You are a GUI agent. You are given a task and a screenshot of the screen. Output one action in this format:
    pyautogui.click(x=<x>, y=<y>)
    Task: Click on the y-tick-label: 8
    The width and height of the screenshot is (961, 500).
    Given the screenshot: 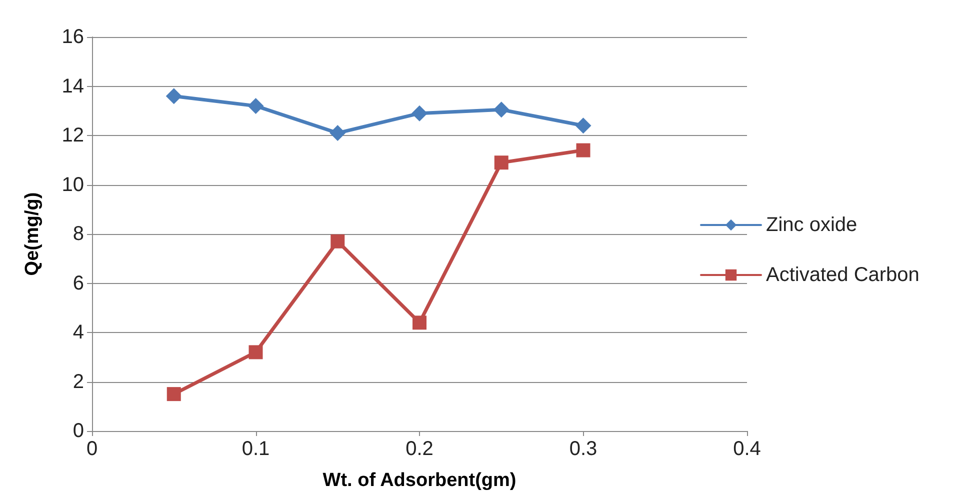 What is the action you would take?
    pyautogui.click(x=78, y=234)
    